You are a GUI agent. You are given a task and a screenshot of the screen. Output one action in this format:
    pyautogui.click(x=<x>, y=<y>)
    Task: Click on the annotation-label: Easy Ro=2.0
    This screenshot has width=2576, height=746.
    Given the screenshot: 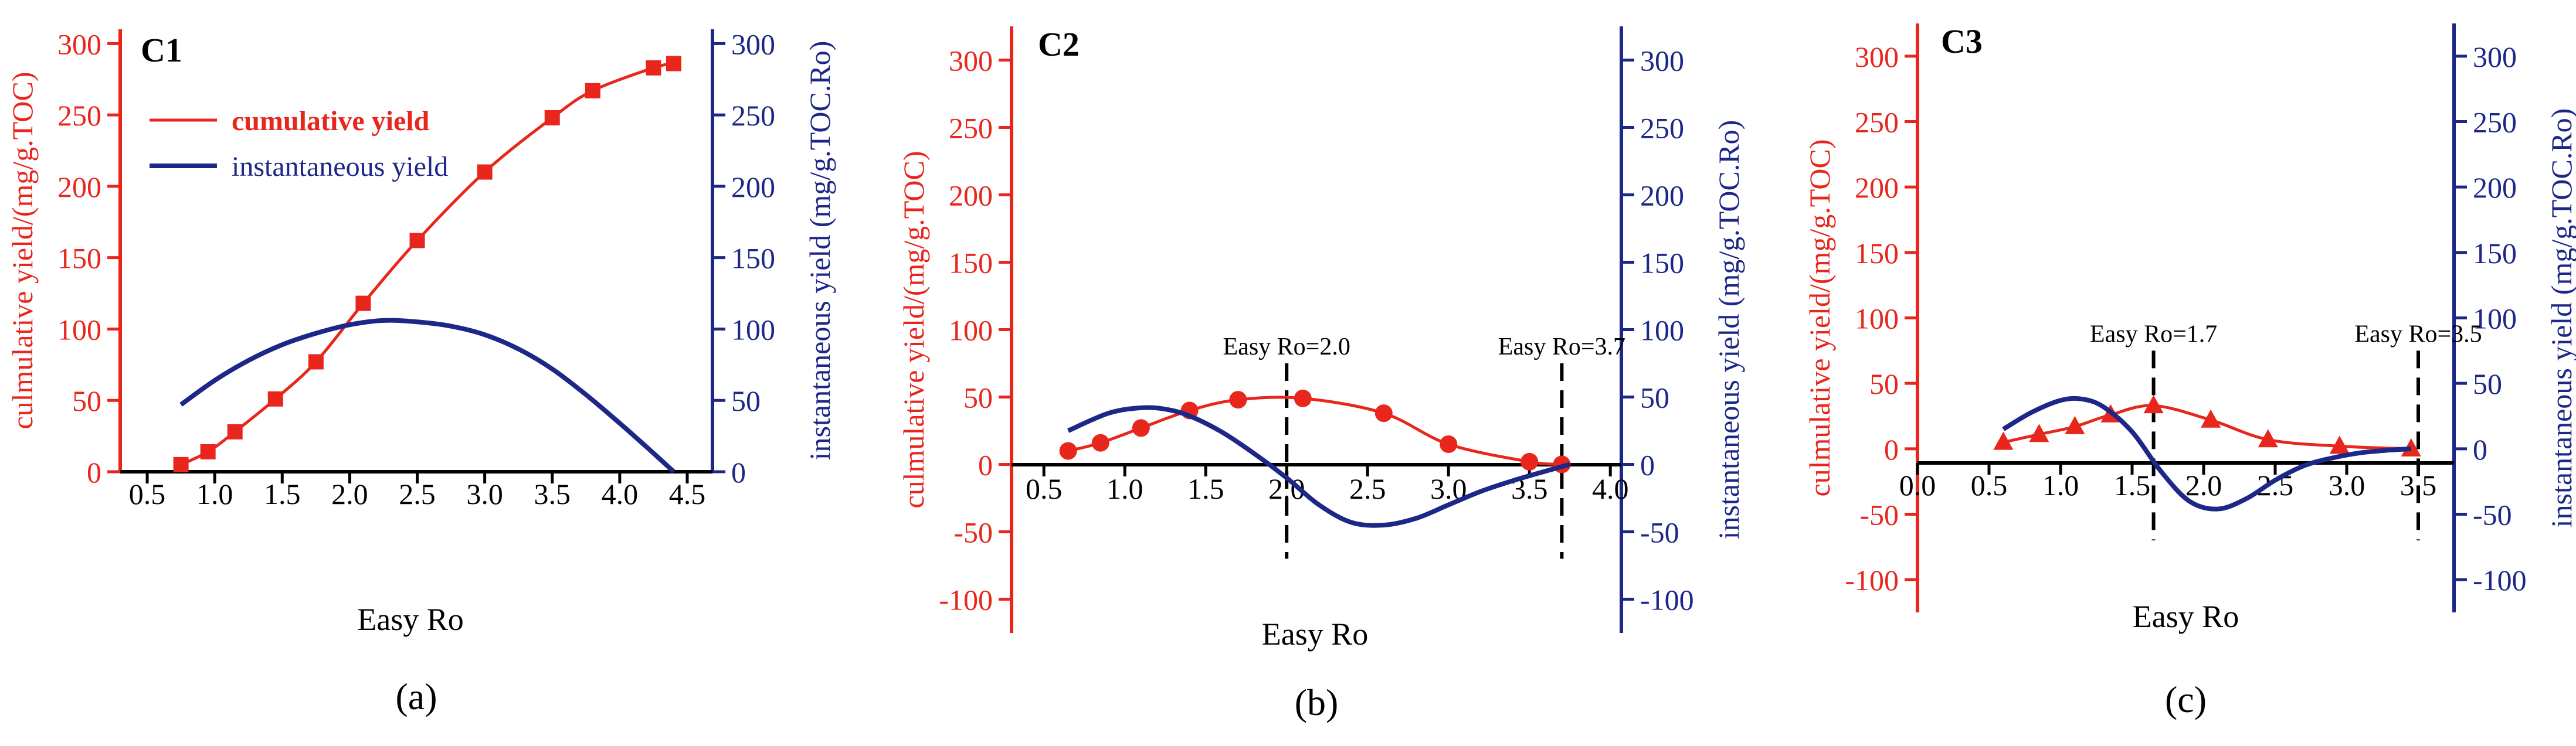 What is the action you would take?
    pyautogui.click(x=1286, y=346)
    